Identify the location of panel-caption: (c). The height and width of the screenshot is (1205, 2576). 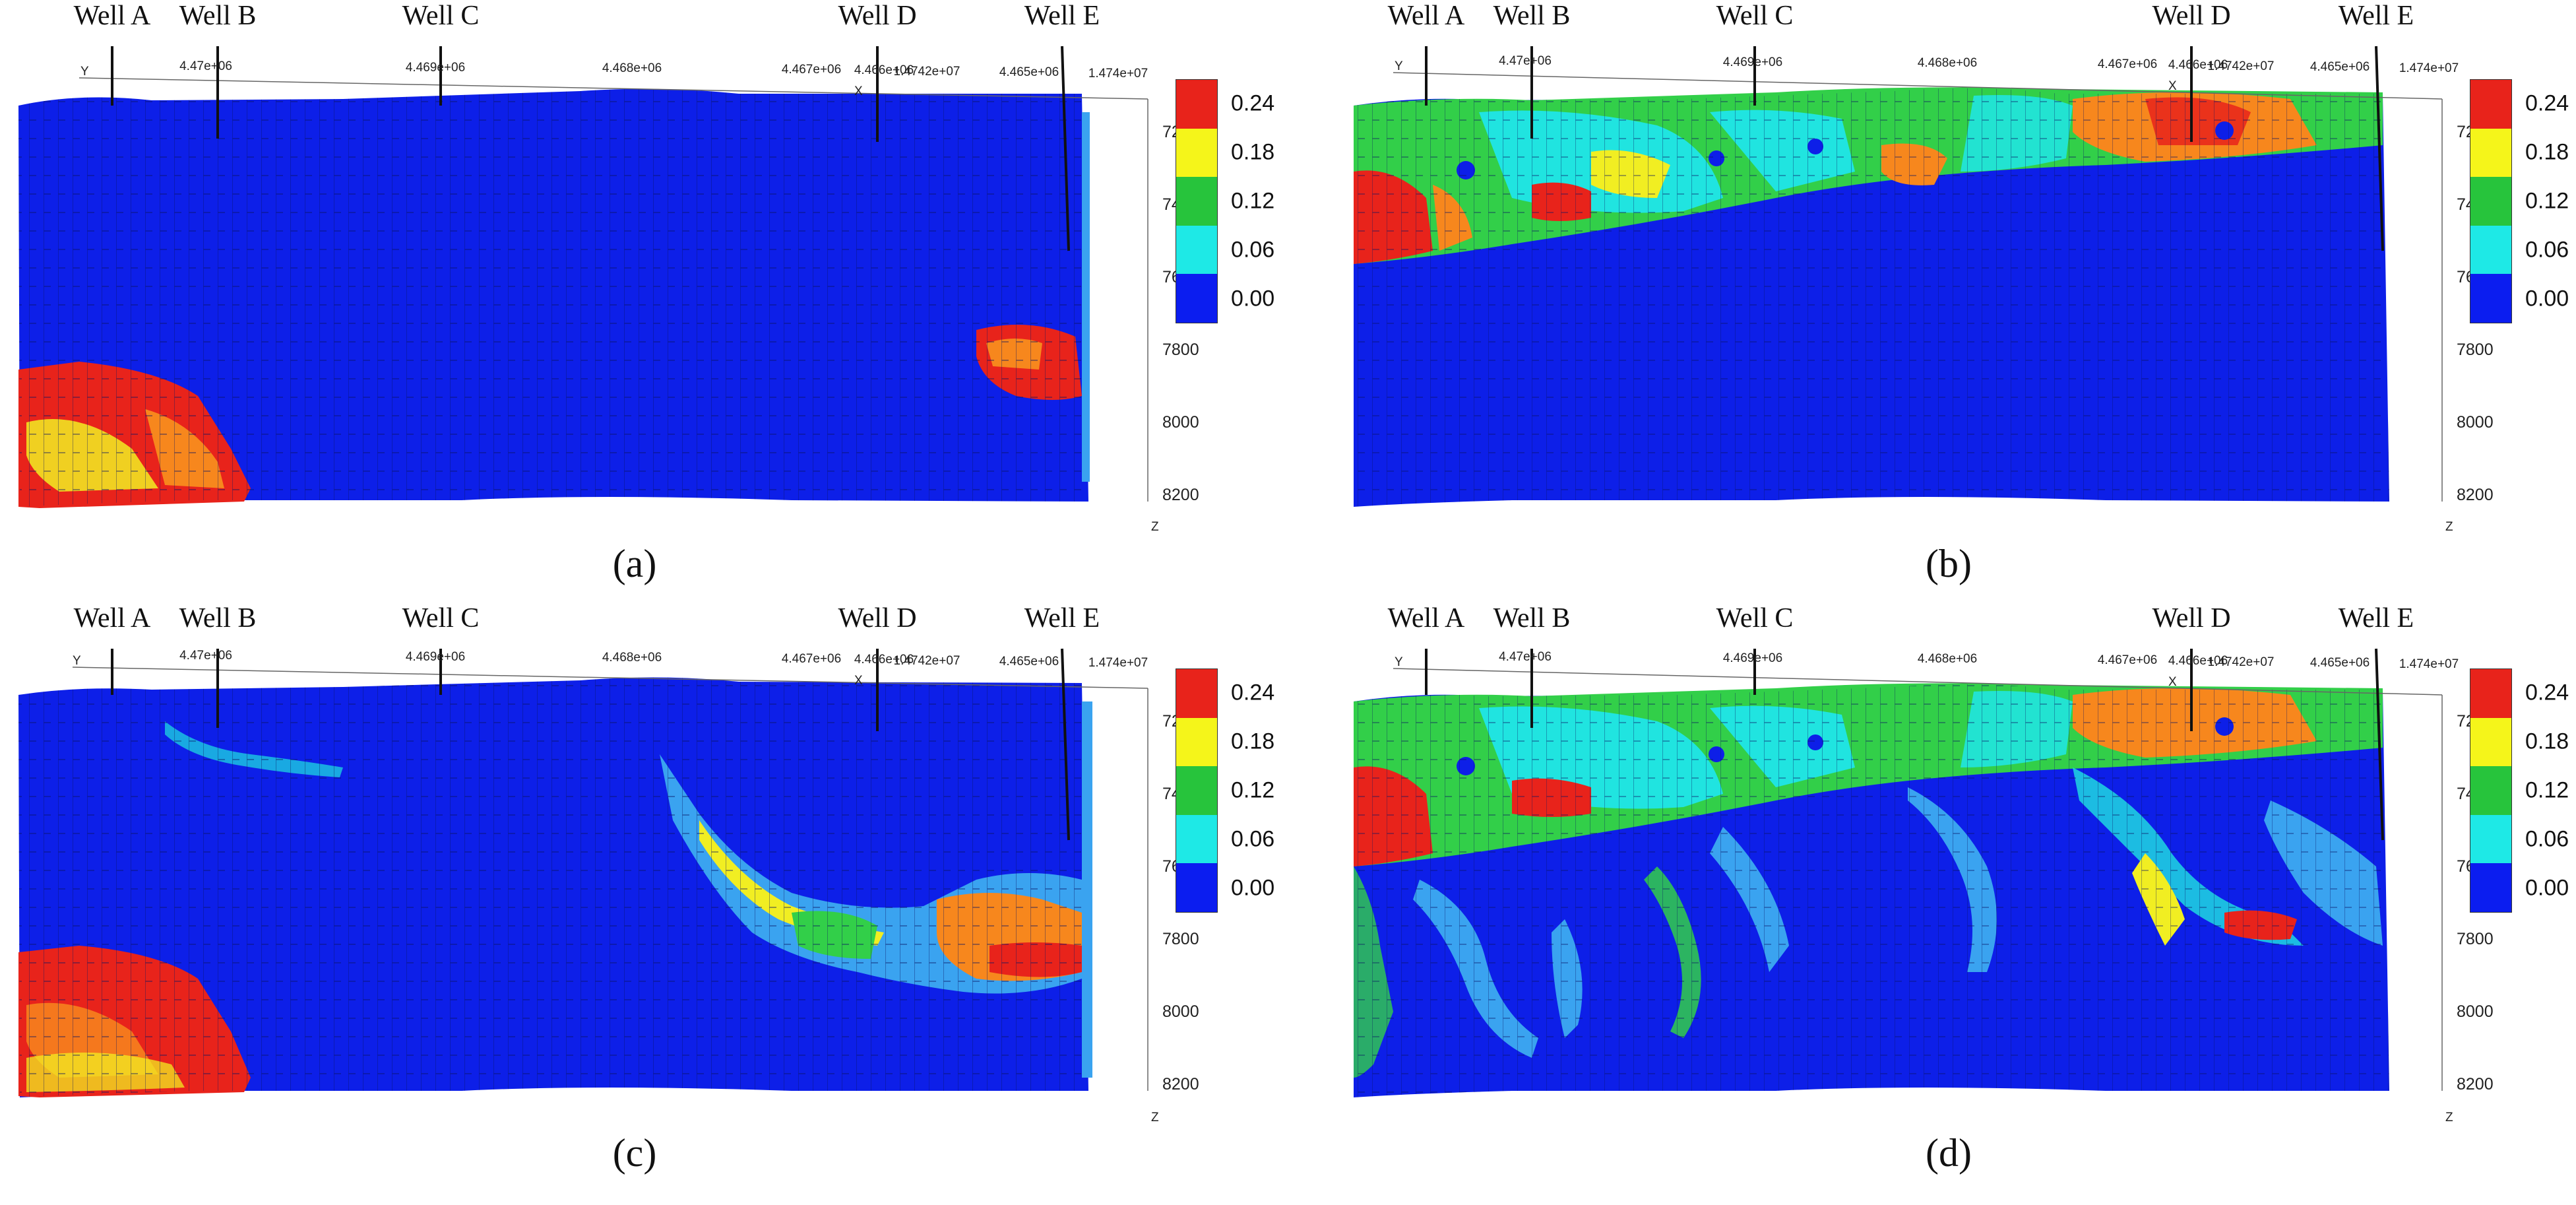
(635, 1153).